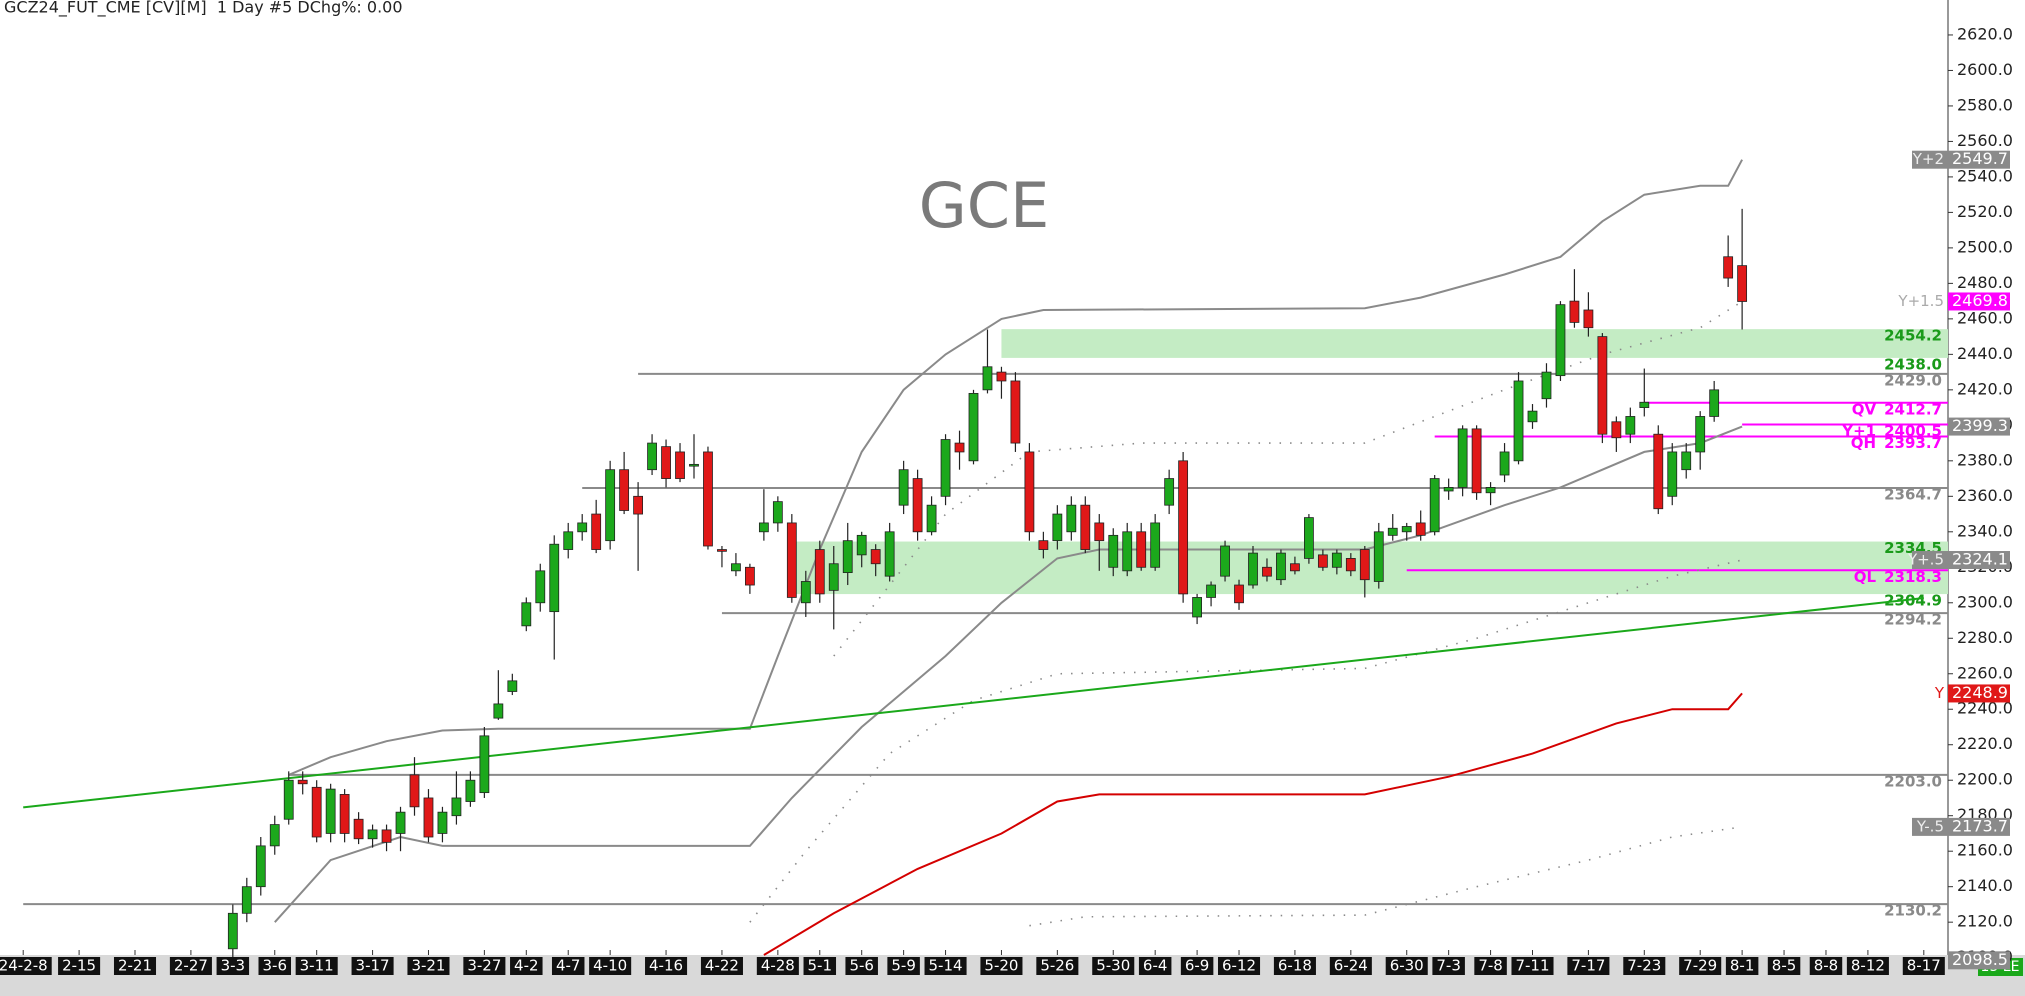 This screenshot has width=2025, height=996. What do you see at coordinates (1858, 431) in the screenshot?
I see `level-tag: Y+1` at bounding box center [1858, 431].